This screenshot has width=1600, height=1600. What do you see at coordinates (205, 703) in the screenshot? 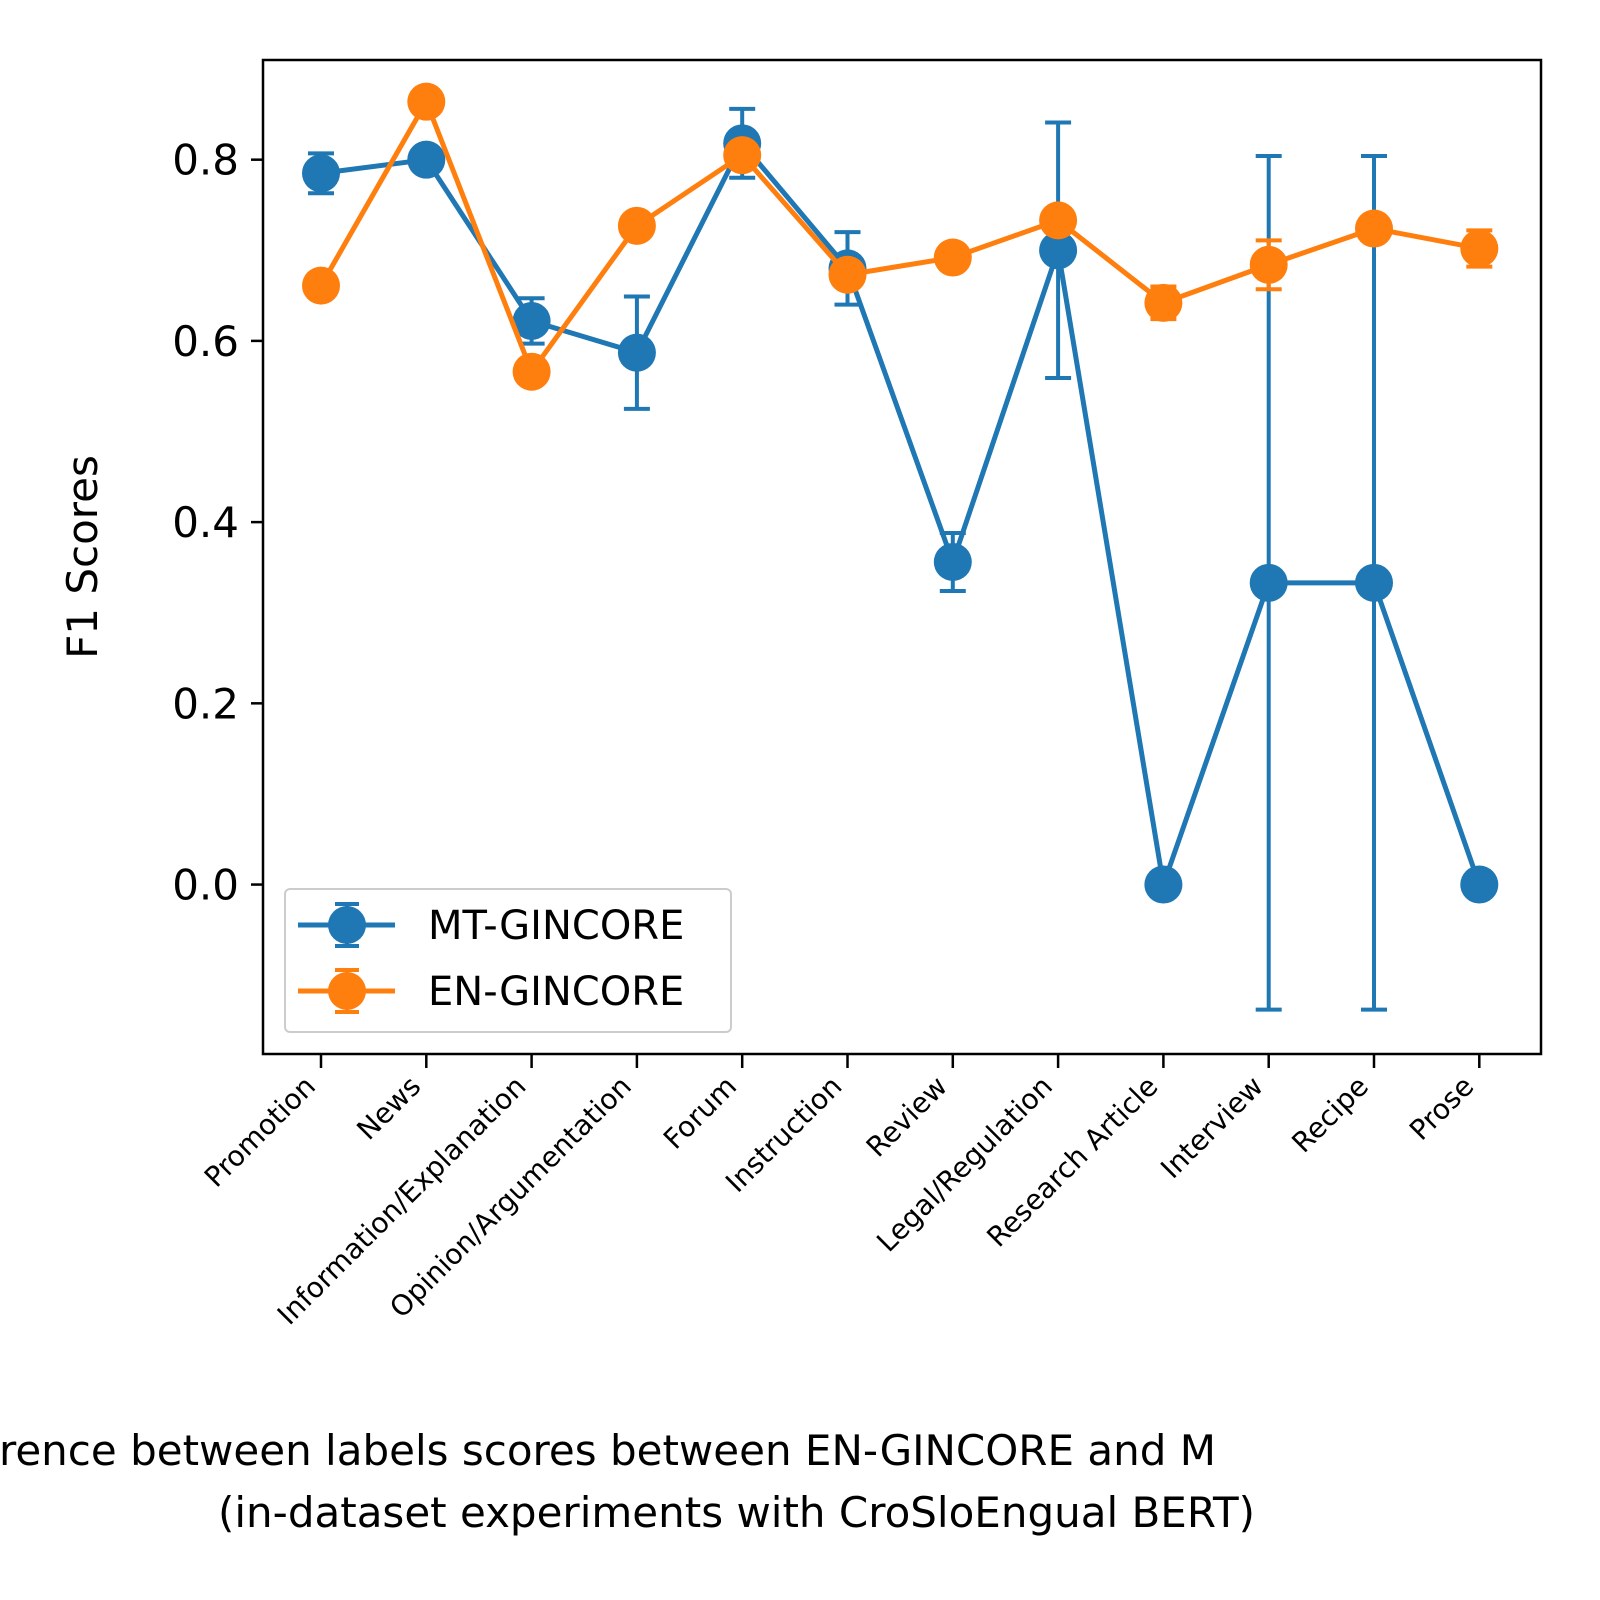
I see `y-tick-label: 0.2` at bounding box center [205, 703].